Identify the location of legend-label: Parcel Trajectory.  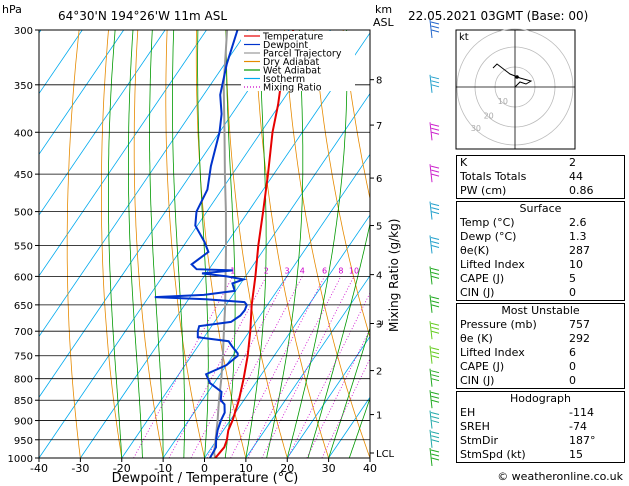
(302, 54).